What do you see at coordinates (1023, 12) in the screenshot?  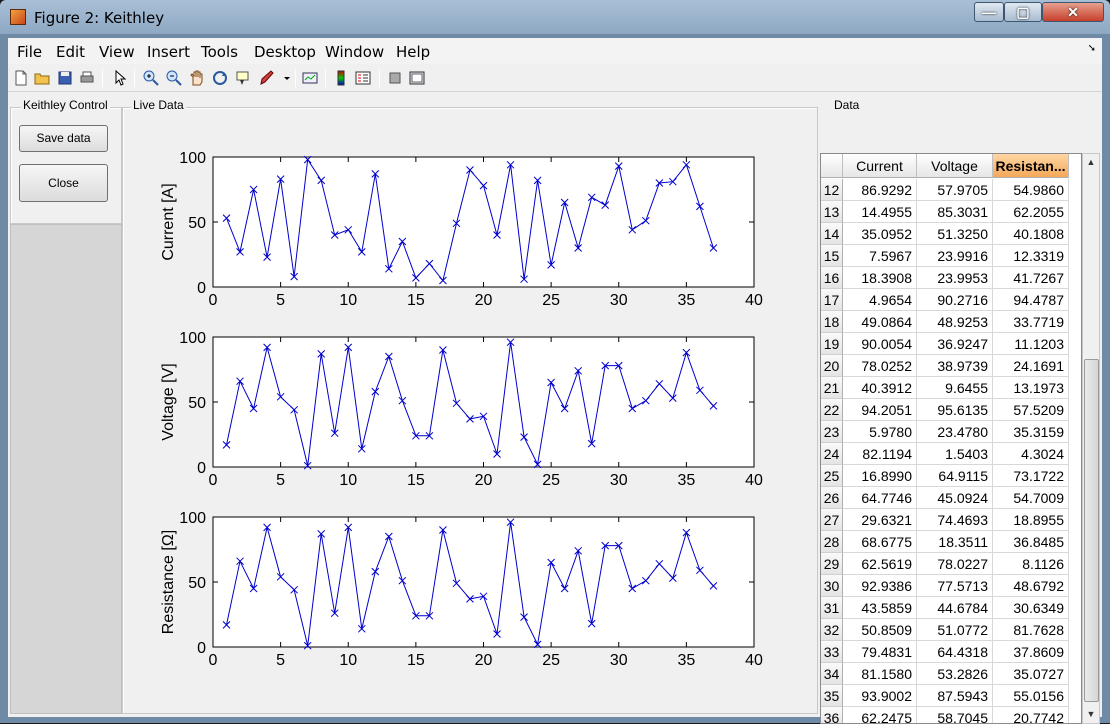 I see `maximize-button: ▢` at bounding box center [1023, 12].